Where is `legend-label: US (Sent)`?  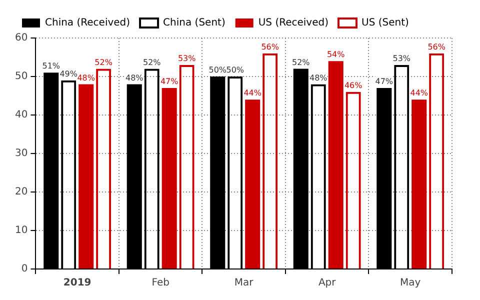
legend-label: US (Sent) is located at coordinates (385, 23).